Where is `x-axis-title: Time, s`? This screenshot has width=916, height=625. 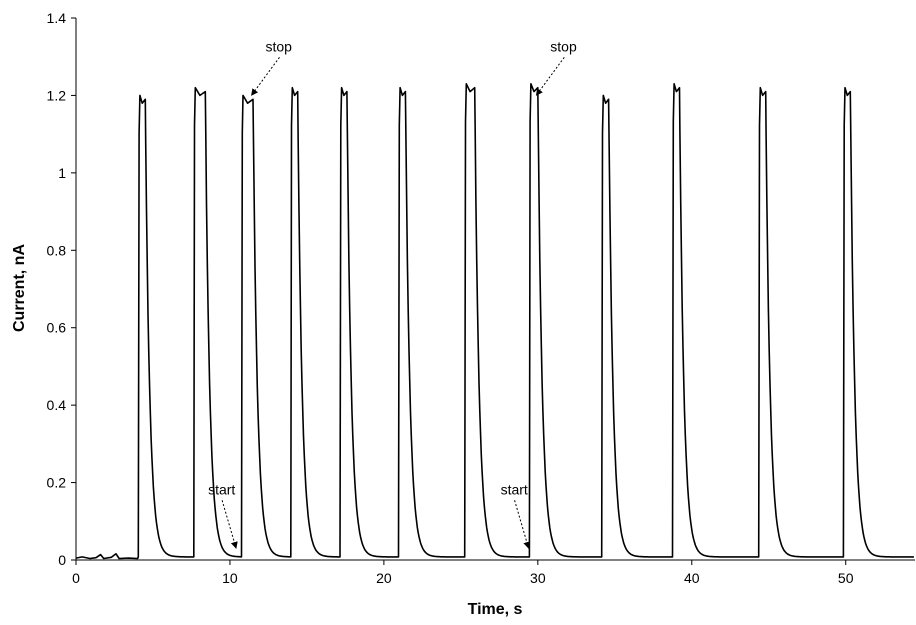
x-axis-title: Time, s is located at coordinates (495, 609).